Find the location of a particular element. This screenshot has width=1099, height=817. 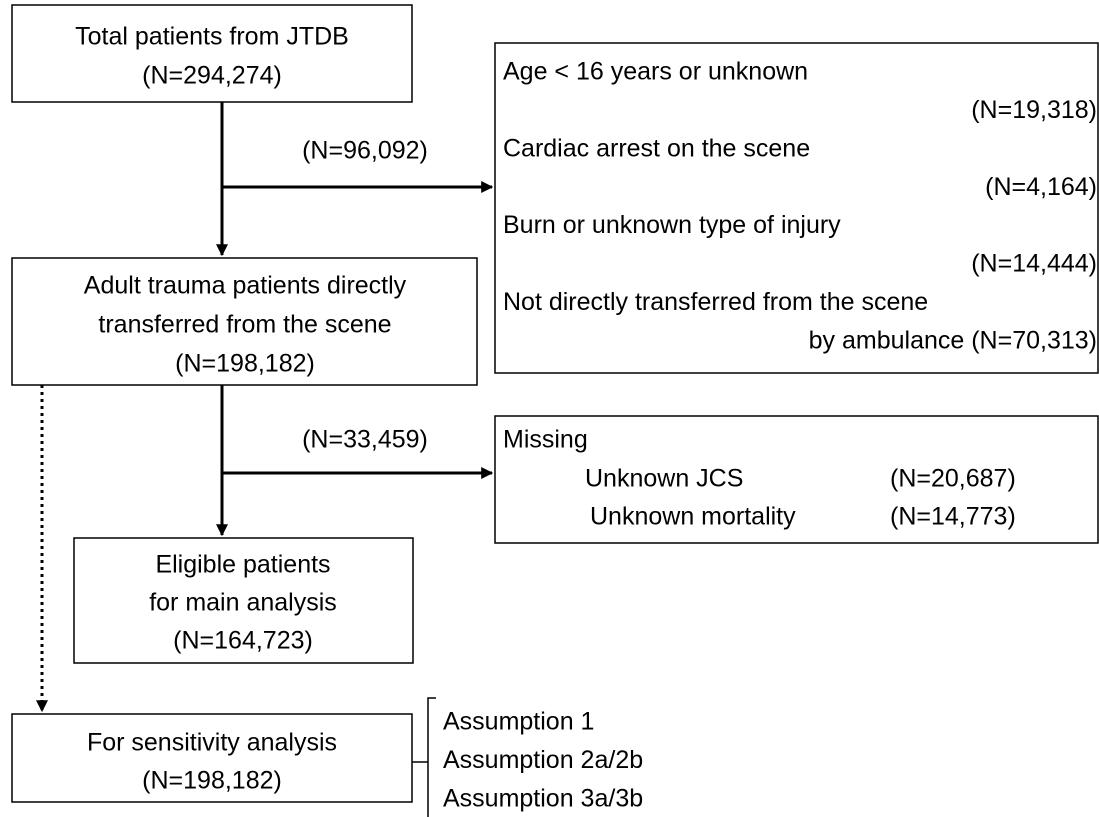

node-text: For sensitivity analysis is located at coordinates (212, 743).